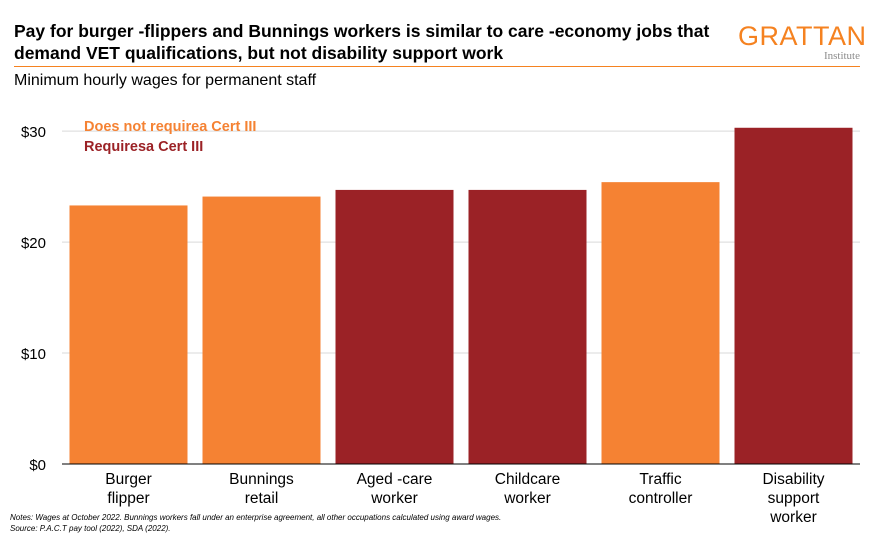  I want to click on y-tick-label: $10, so click(33, 354).